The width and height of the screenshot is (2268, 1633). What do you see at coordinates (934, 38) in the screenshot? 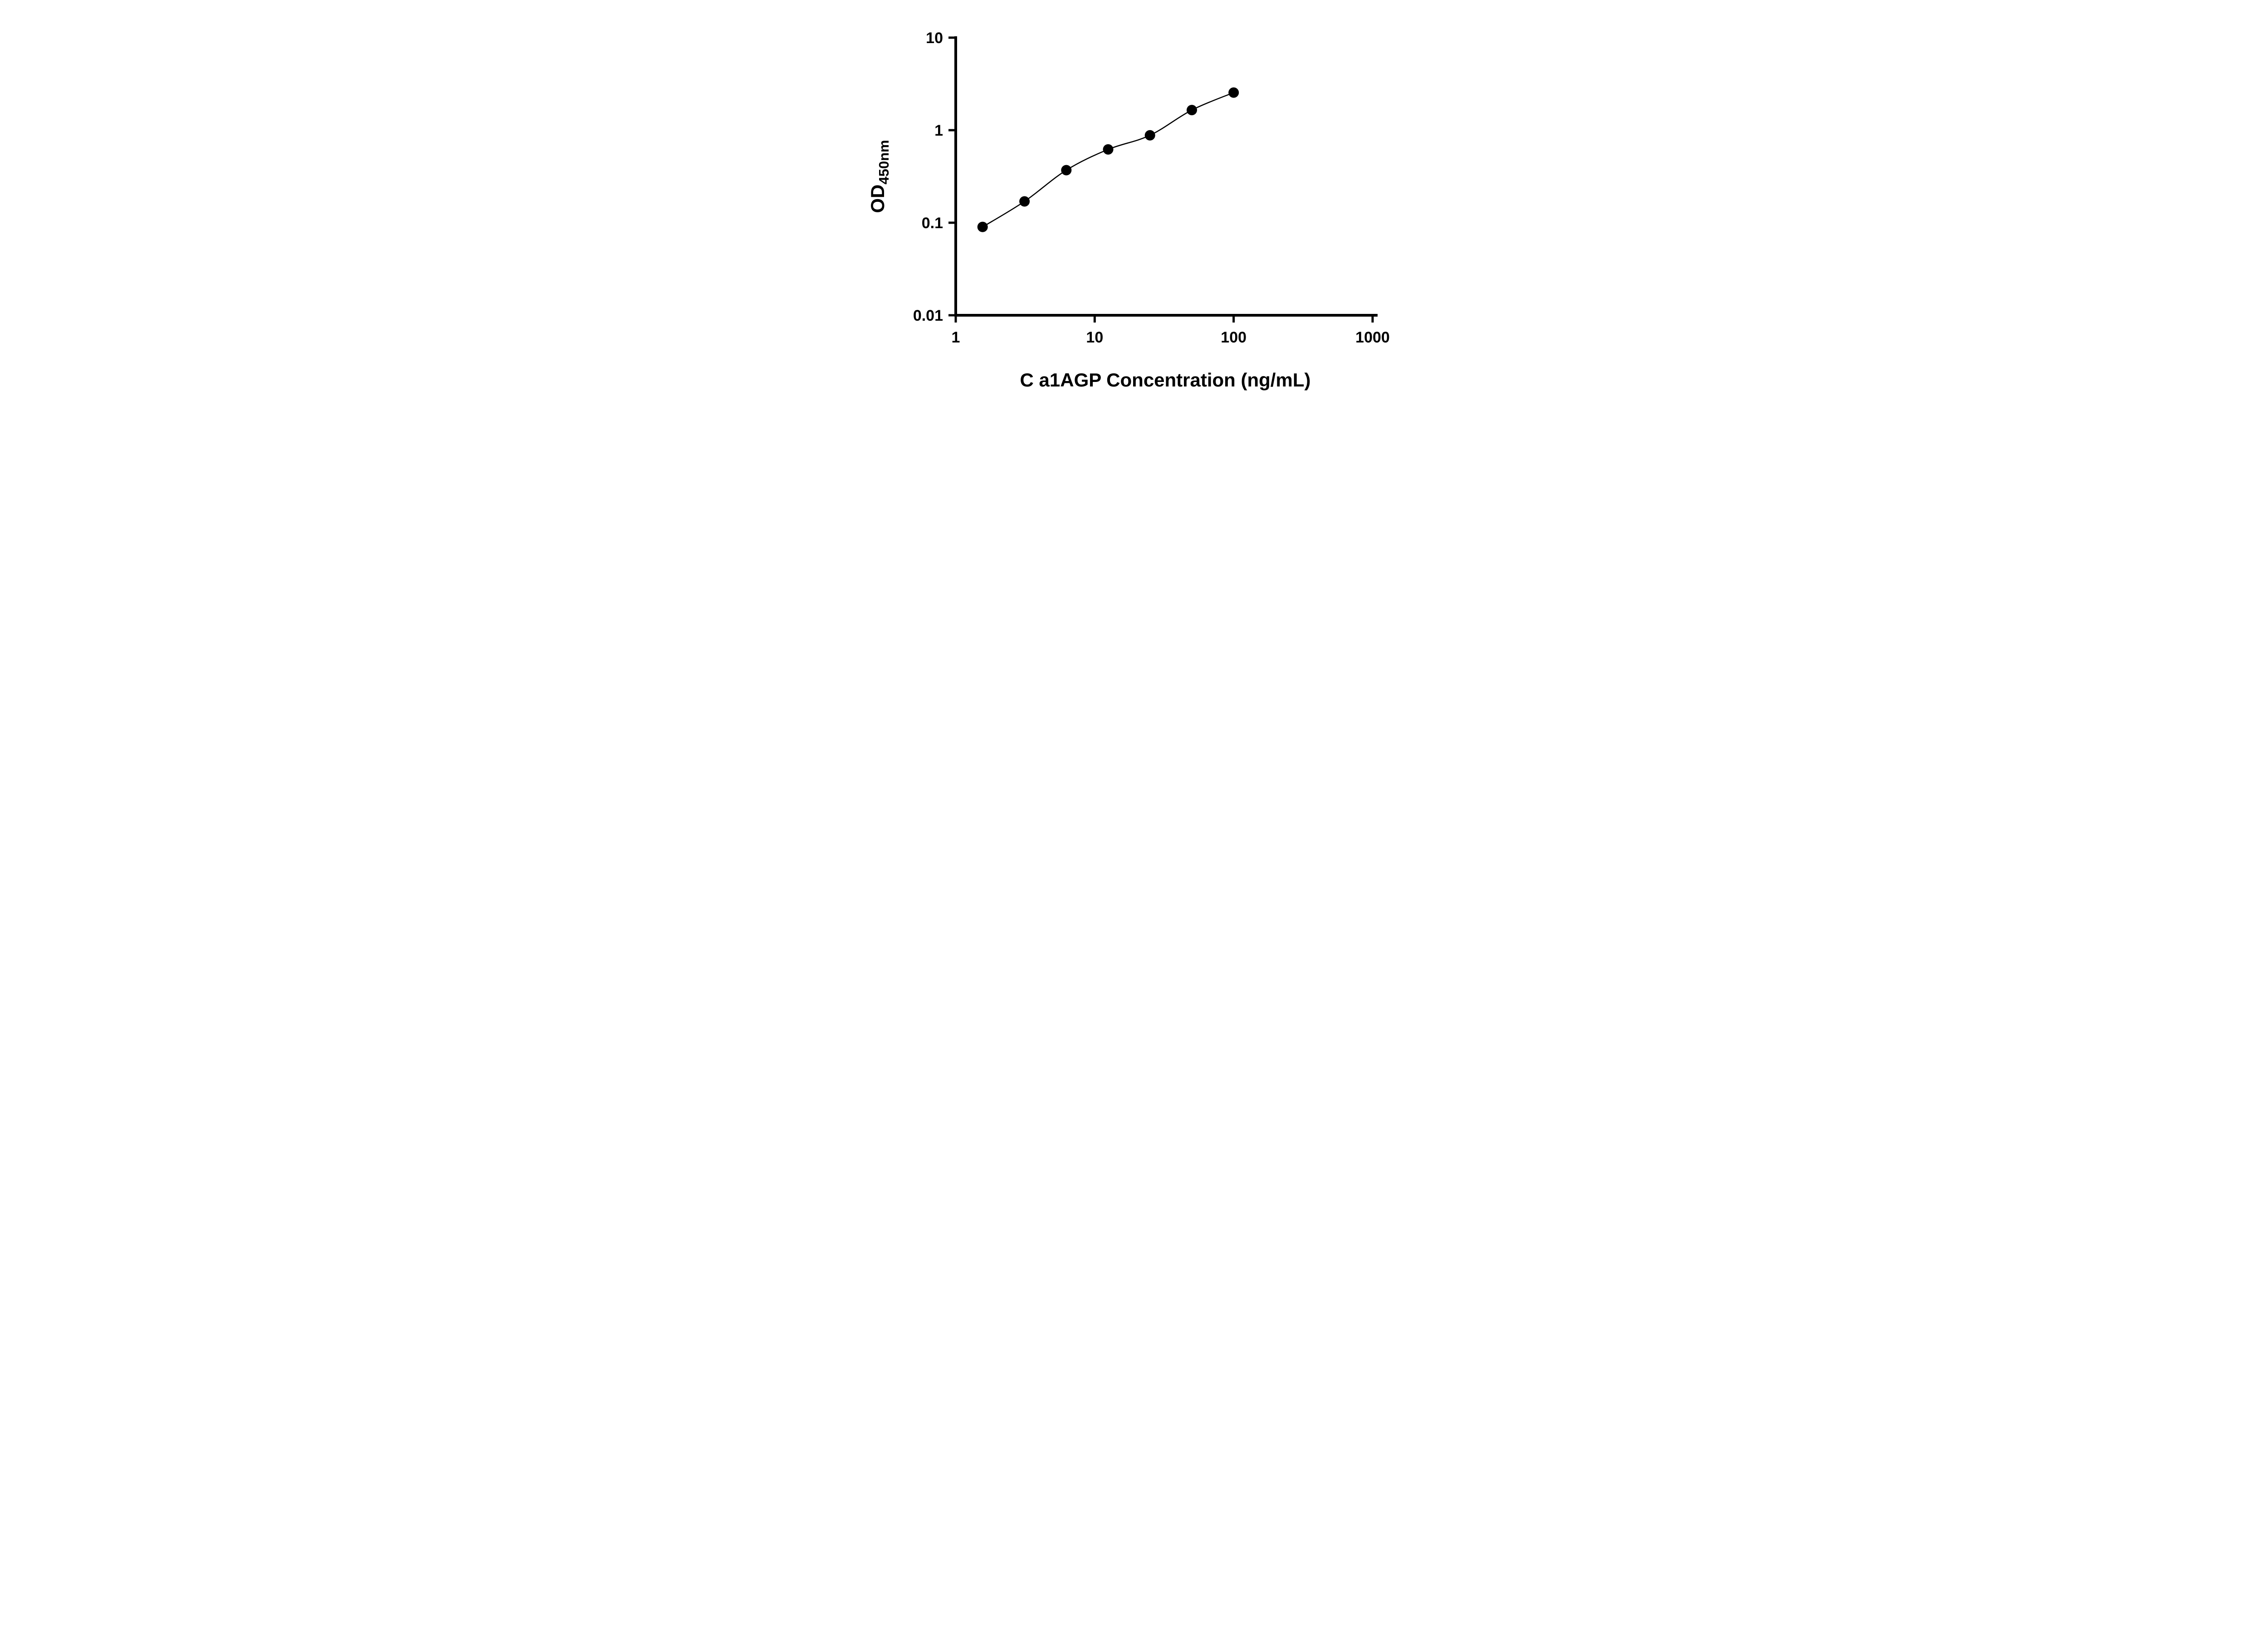
I see `y-tick-label: 10` at bounding box center [934, 38].